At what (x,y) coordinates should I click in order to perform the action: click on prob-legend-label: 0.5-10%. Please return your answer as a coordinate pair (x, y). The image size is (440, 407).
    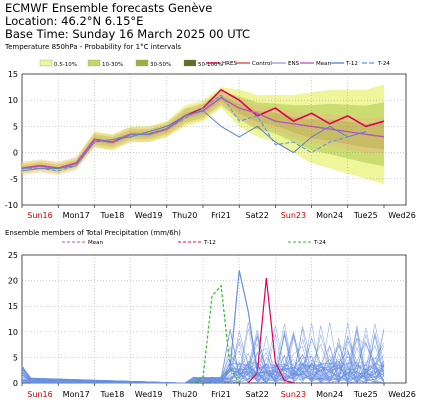
    Looking at the image, I should click on (65, 65).